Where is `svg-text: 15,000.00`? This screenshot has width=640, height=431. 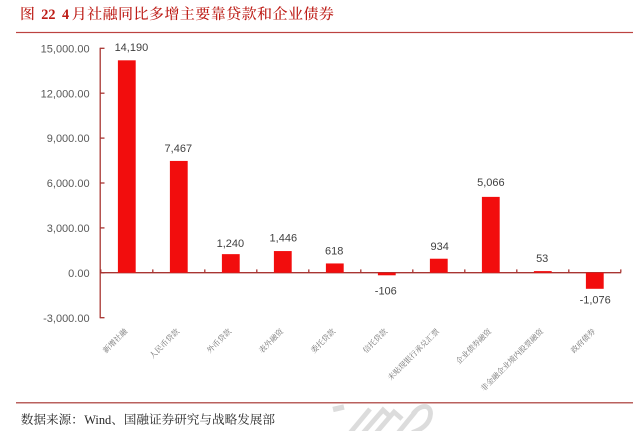
svg-text: 15,000.00 is located at coordinates (65, 49).